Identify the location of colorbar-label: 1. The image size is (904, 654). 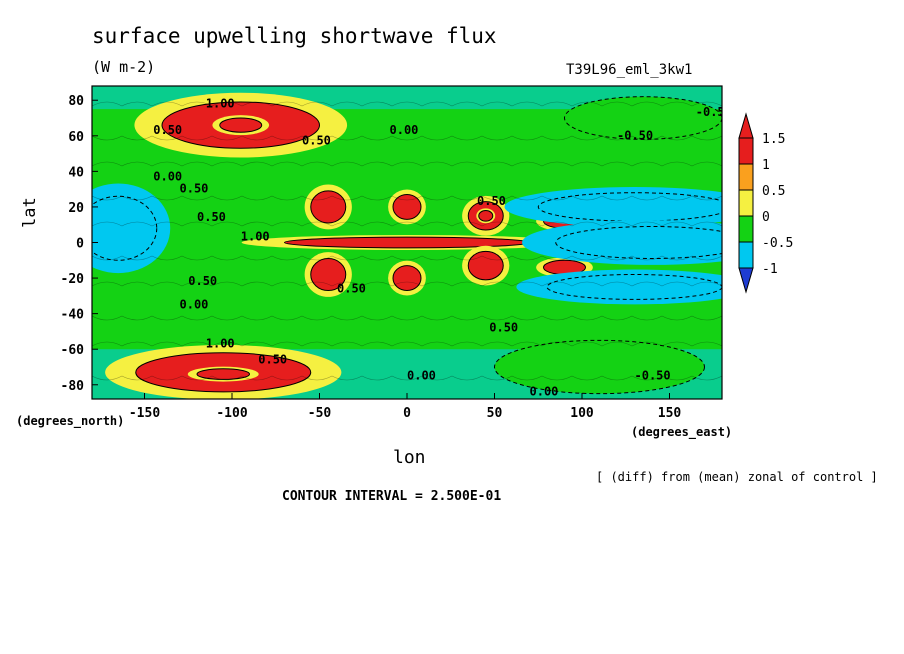
(766, 165).